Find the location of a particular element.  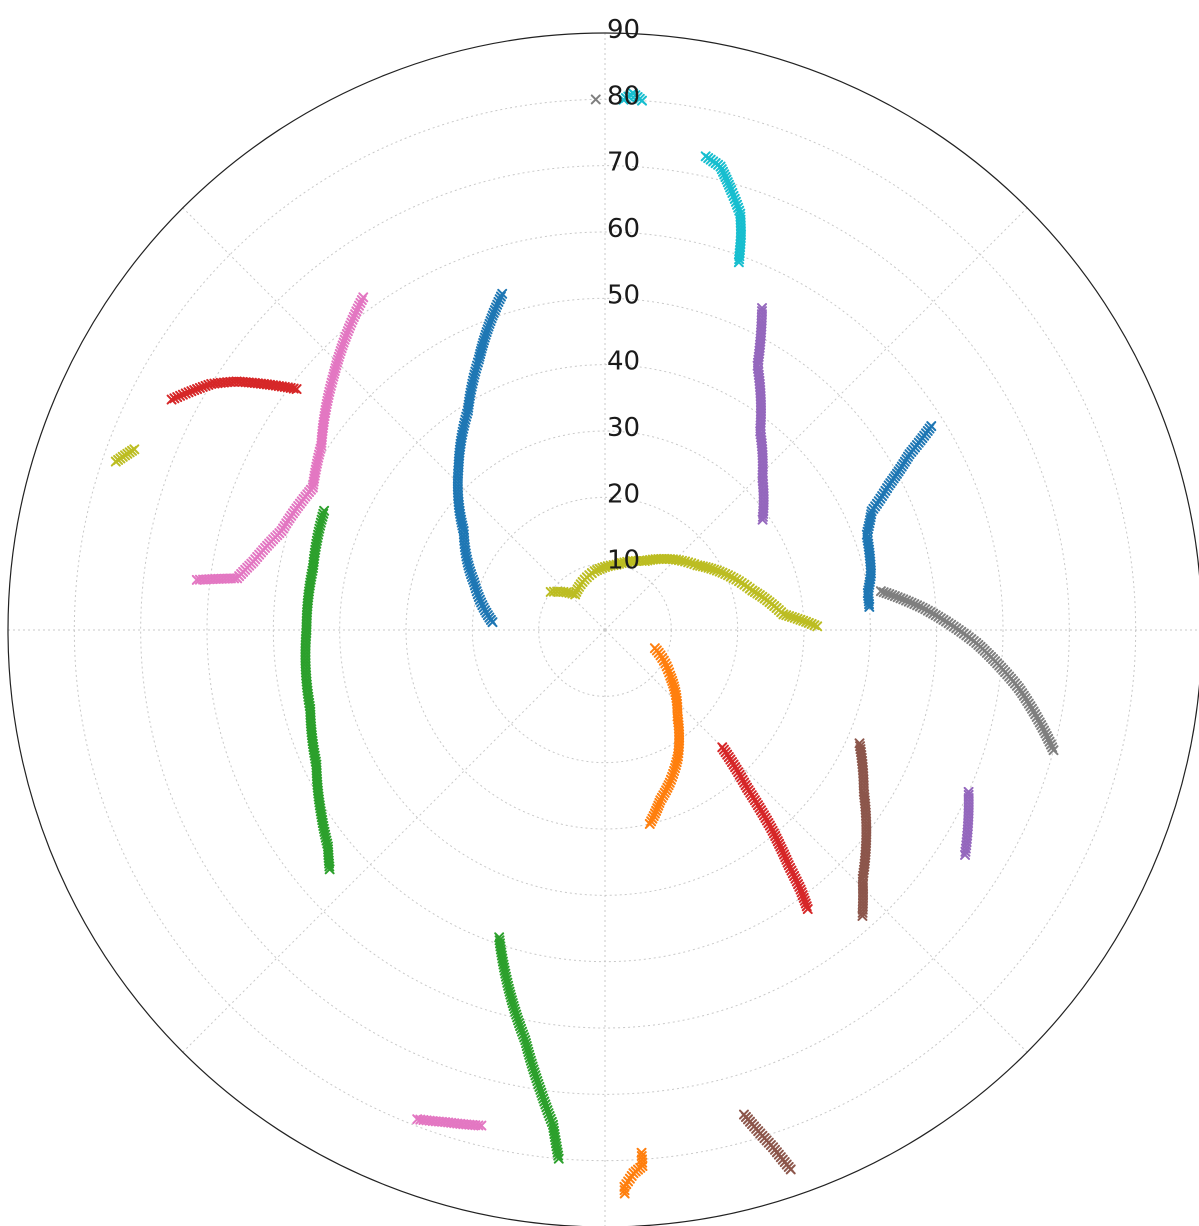

r-tick-label-20: 20 is located at coordinates (623, 494).